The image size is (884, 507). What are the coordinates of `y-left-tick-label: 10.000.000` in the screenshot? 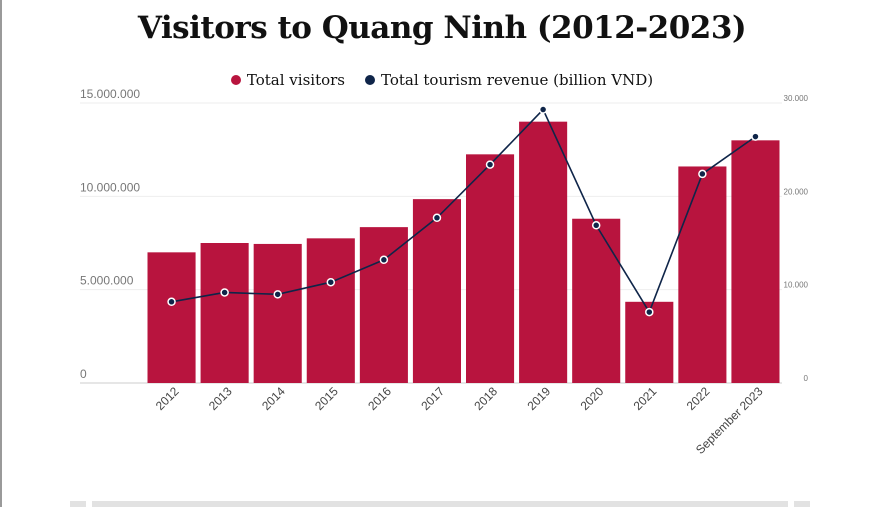 It's located at (110, 187).